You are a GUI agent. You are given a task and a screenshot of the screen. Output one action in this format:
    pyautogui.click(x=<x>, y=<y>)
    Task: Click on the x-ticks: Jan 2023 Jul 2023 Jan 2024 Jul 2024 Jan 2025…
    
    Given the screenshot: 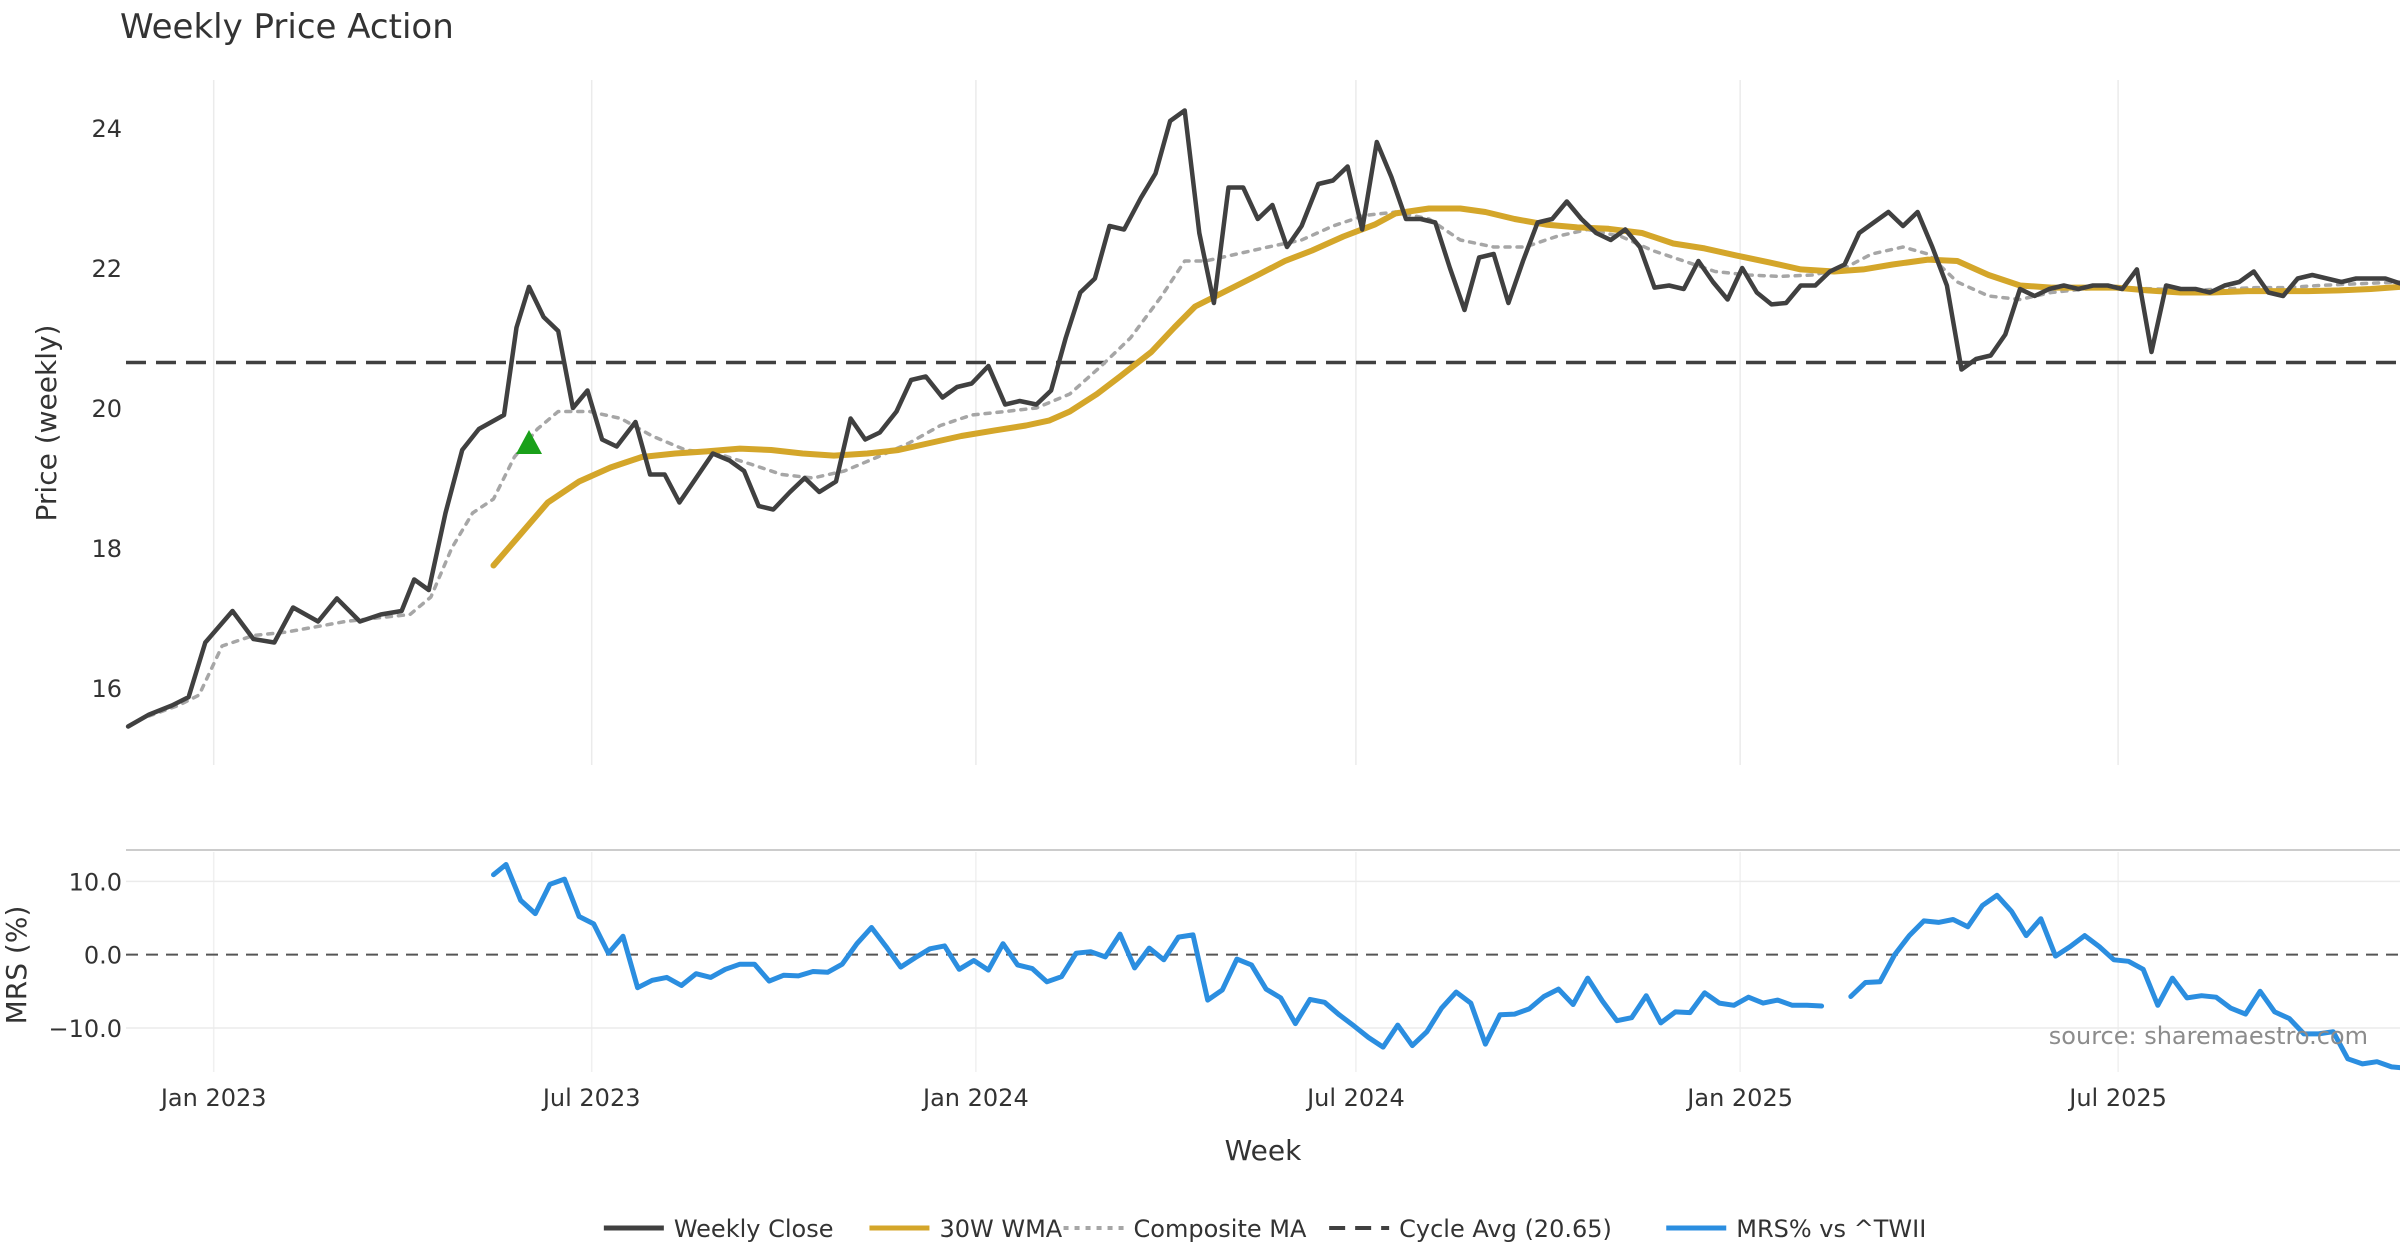 What is the action you would take?
    pyautogui.click(x=1163, y=1098)
    